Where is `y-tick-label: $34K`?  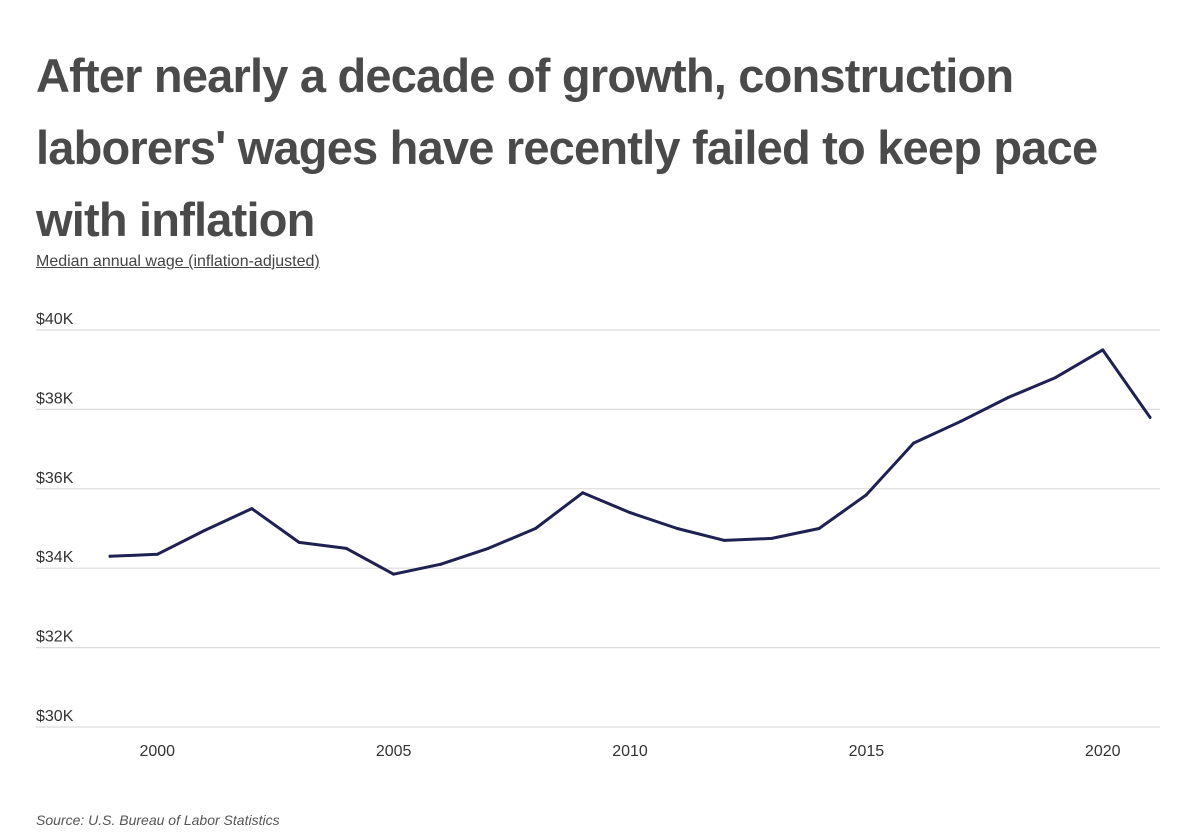 y-tick-label: $34K is located at coordinates (55, 557).